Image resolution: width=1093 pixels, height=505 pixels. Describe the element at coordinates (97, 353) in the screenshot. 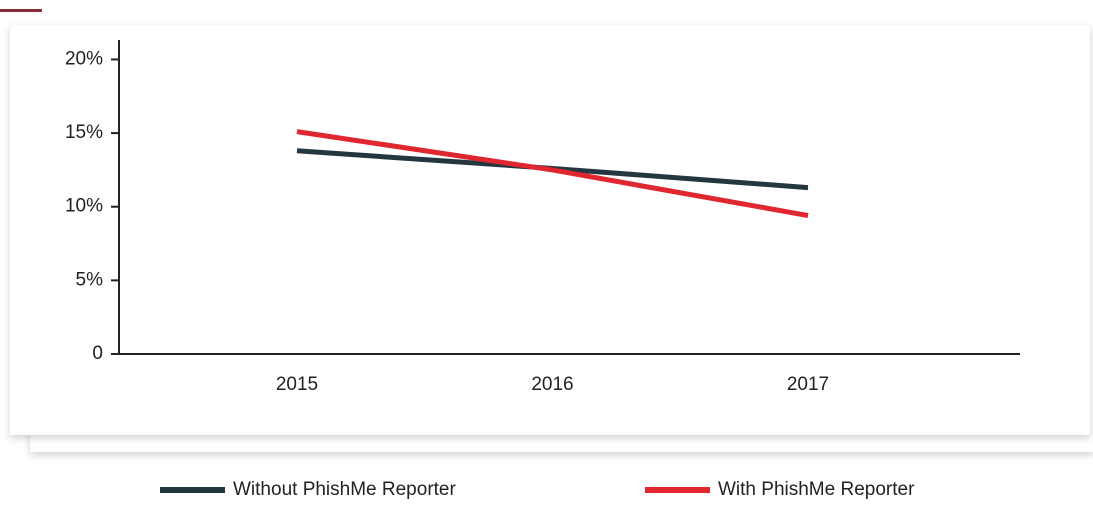

I see `y-tick-label: 0` at that location.